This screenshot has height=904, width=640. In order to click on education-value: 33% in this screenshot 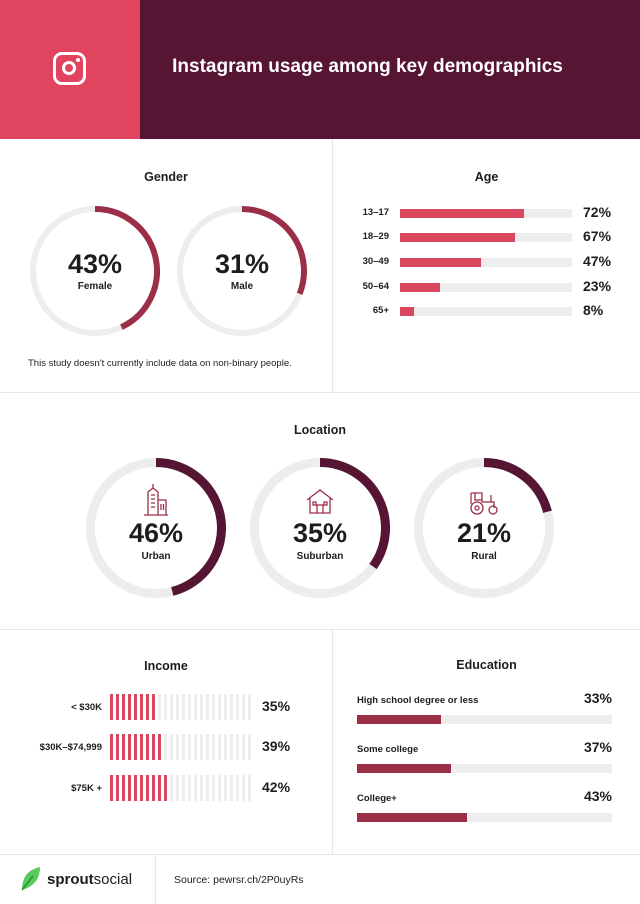, I will do `click(597, 698)`.